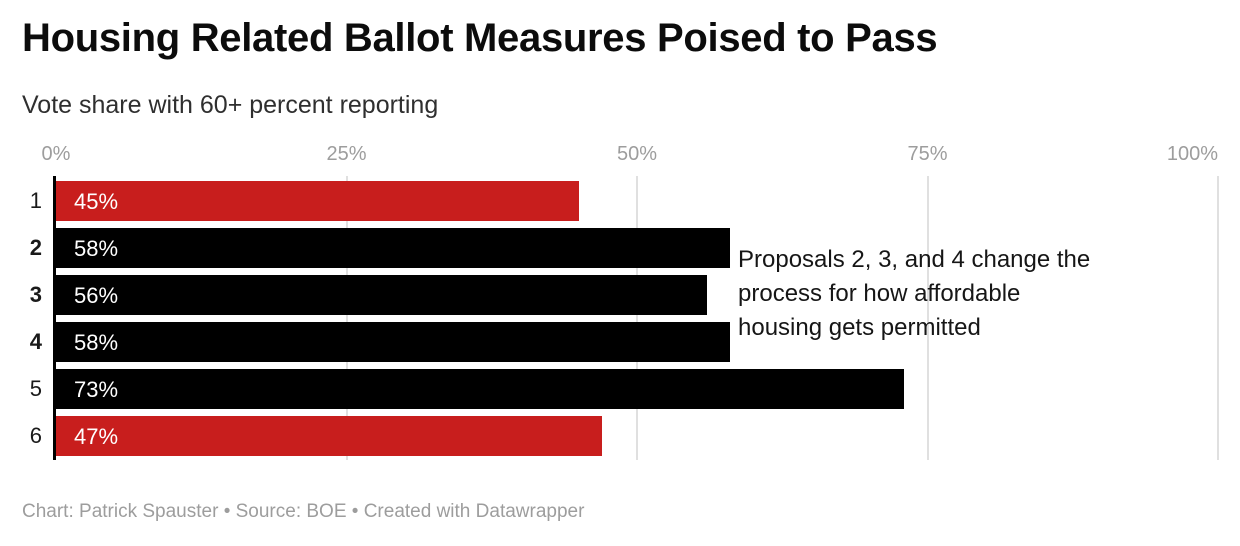 This screenshot has width=1240, height=546. What do you see at coordinates (96, 389) in the screenshot?
I see `bar-value-label: 73%` at bounding box center [96, 389].